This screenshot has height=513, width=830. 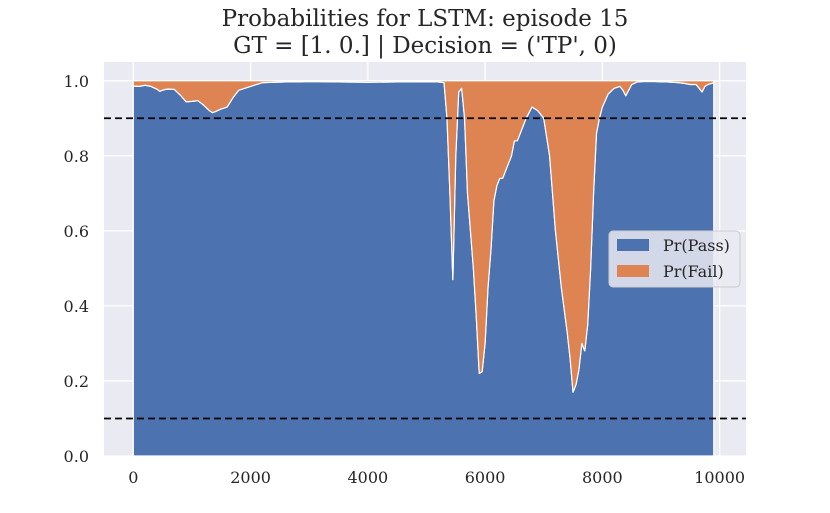 What do you see at coordinates (76, 456) in the screenshot?
I see `y-tick-label: 0.0` at bounding box center [76, 456].